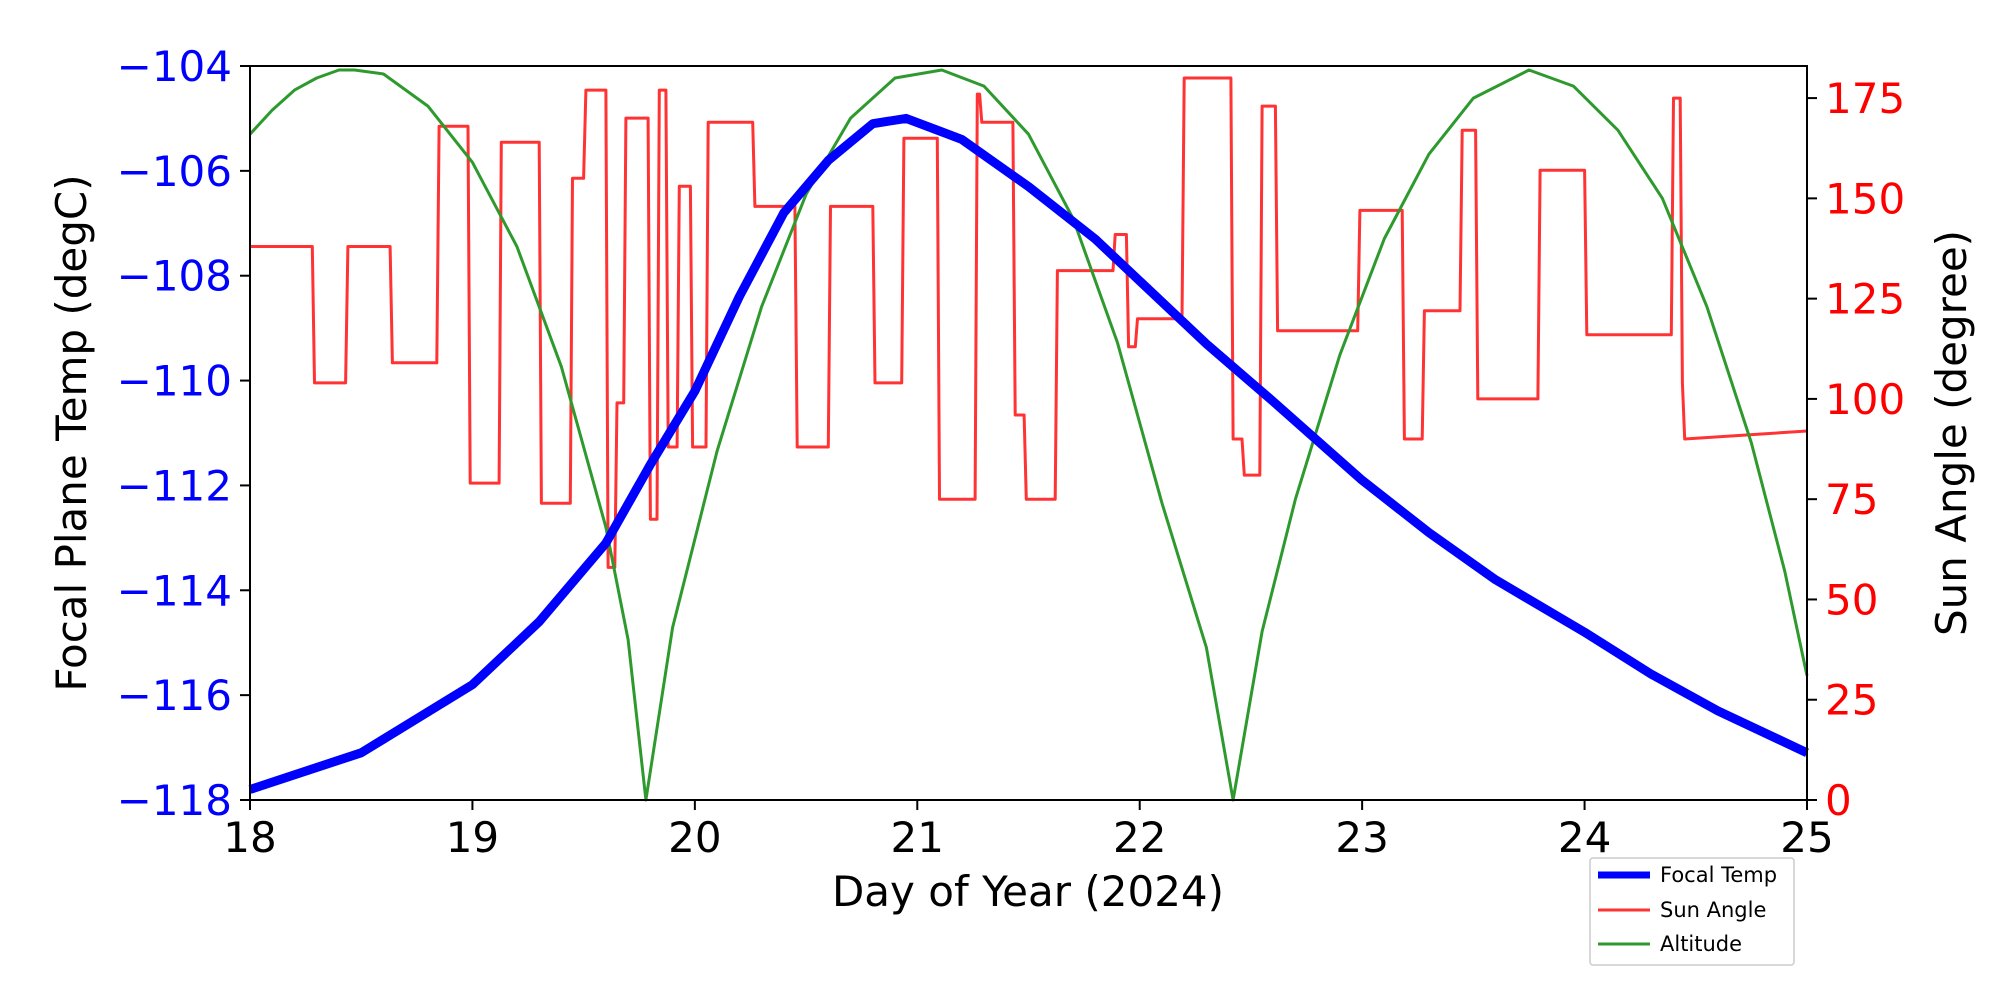 The height and width of the screenshot is (1000, 2000). Describe the element at coordinates (1838, 800) in the screenshot. I see `y-right-tick-label: 0` at that location.